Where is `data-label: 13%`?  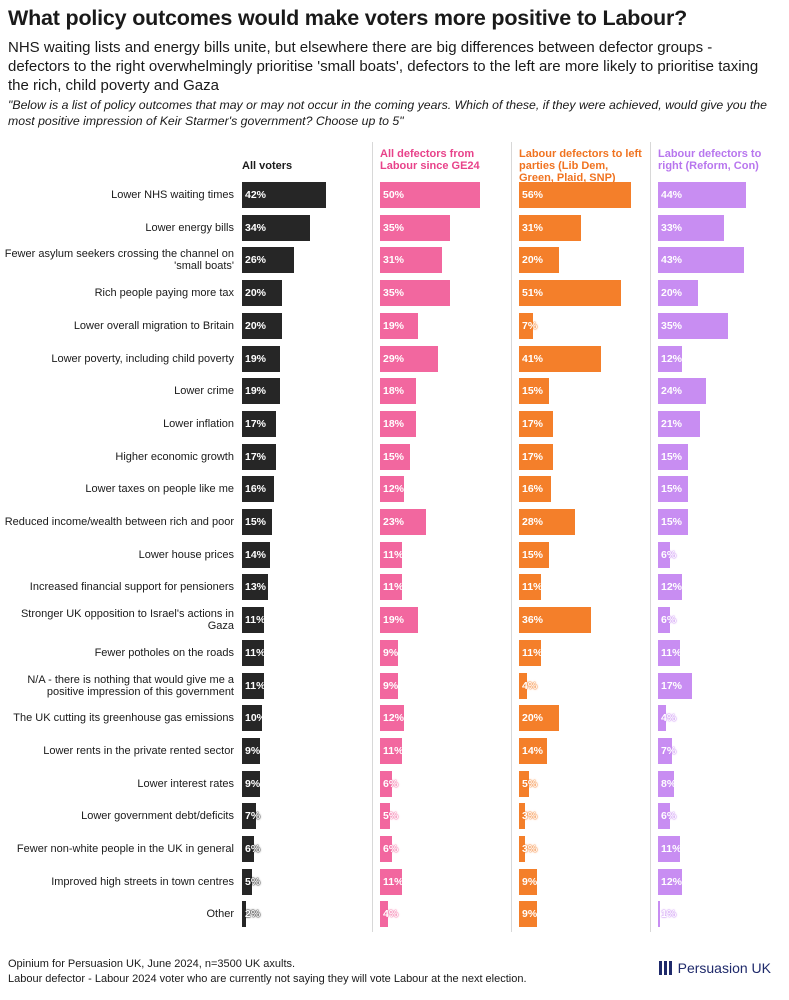 data-label: 13% is located at coordinates (256, 587).